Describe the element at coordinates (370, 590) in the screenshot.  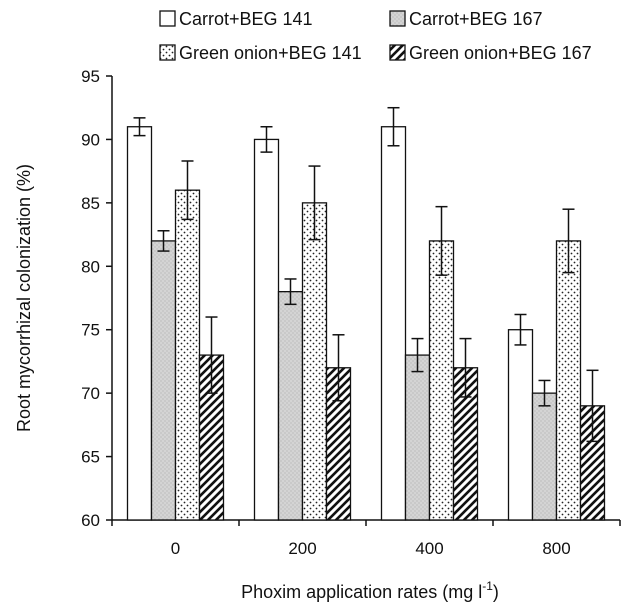
I see `x-axis-title: Phoxim application rates (mg l-1)` at that location.